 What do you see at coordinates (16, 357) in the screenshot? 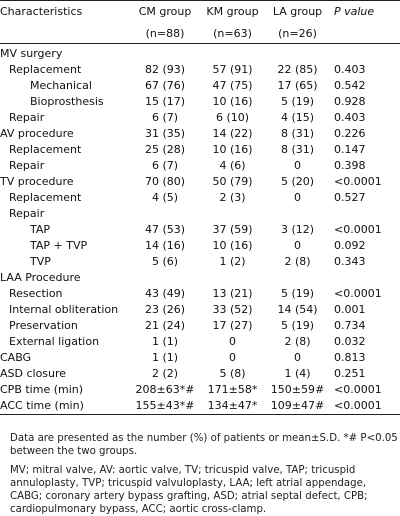
I see `row-label: CABG` at bounding box center [16, 357].